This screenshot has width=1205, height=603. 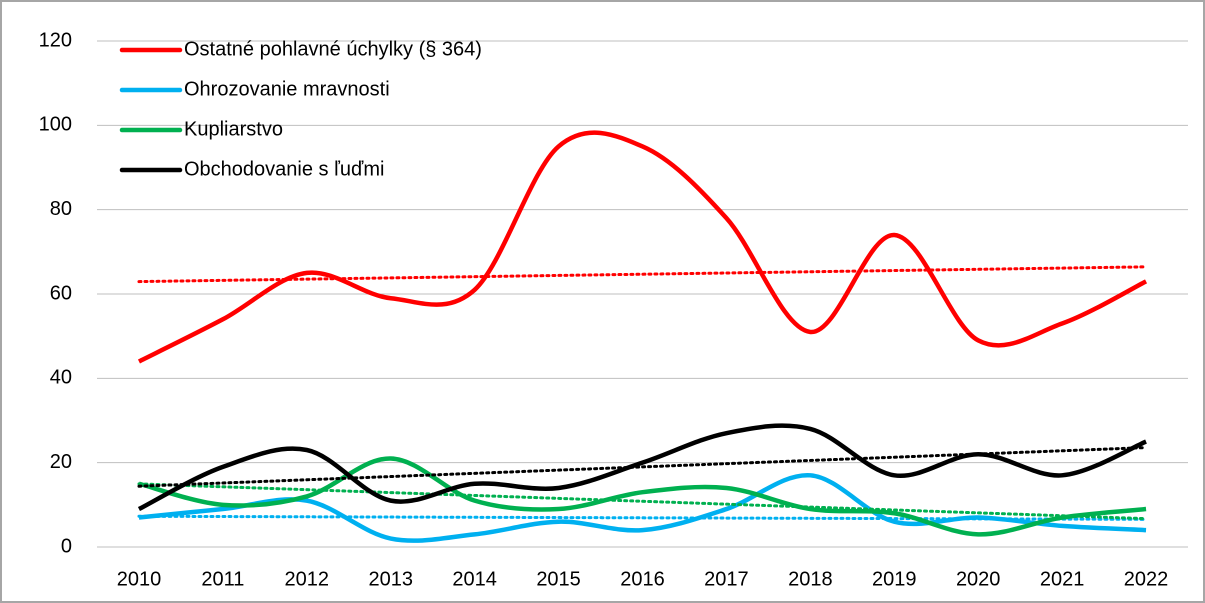 What do you see at coordinates (287, 89) in the screenshot?
I see `legend-label: Ohrozovanie mravnosti` at bounding box center [287, 89].